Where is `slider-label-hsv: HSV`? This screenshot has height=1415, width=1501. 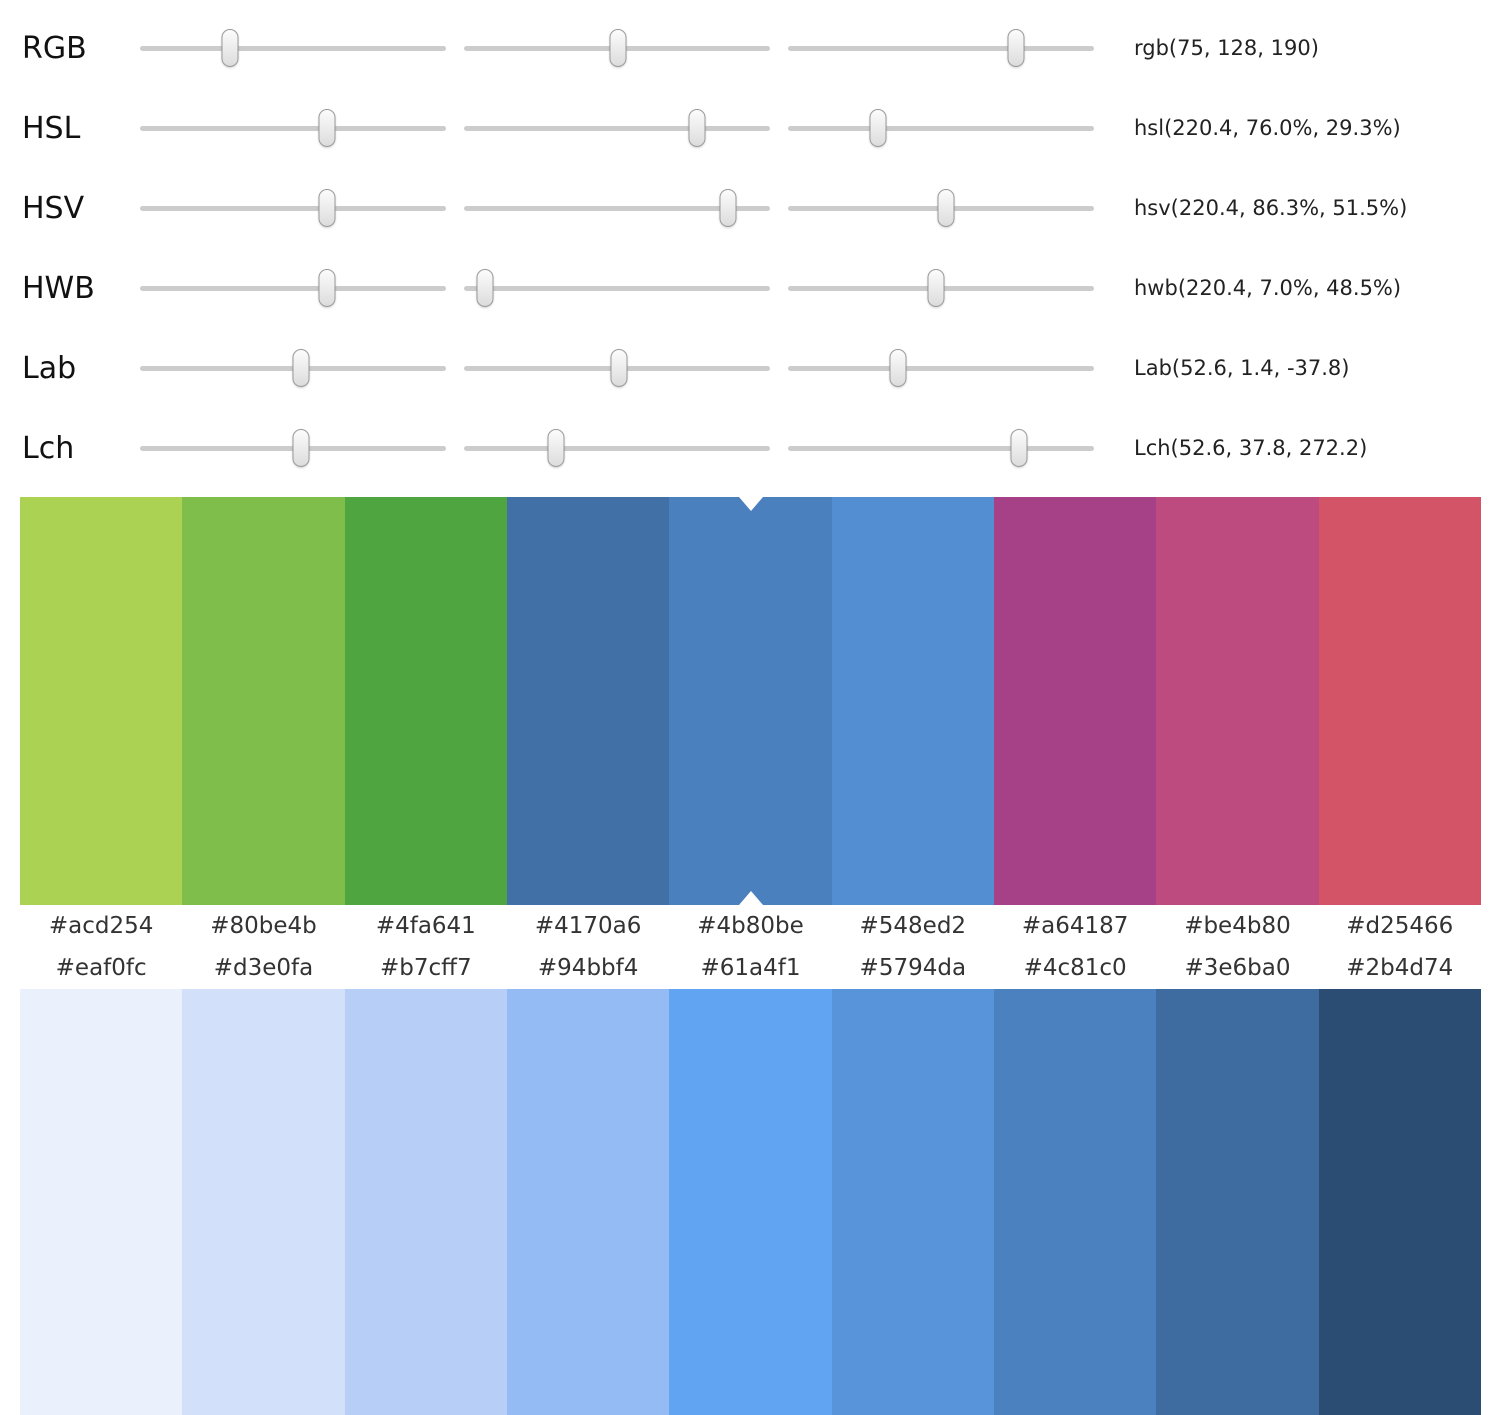
slider-label-hsv: HSV is located at coordinates (53, 208).